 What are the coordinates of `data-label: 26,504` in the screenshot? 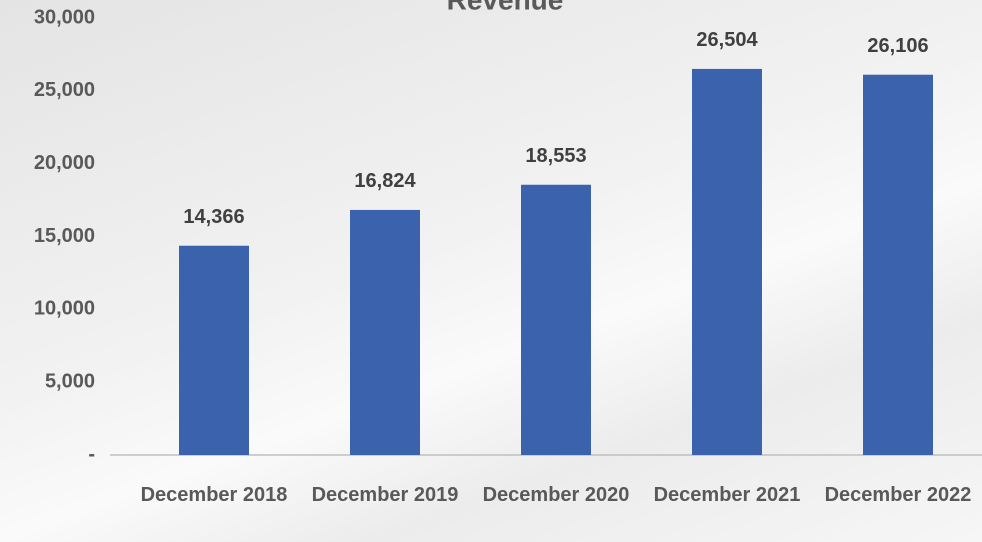 It's located at (727, 40).